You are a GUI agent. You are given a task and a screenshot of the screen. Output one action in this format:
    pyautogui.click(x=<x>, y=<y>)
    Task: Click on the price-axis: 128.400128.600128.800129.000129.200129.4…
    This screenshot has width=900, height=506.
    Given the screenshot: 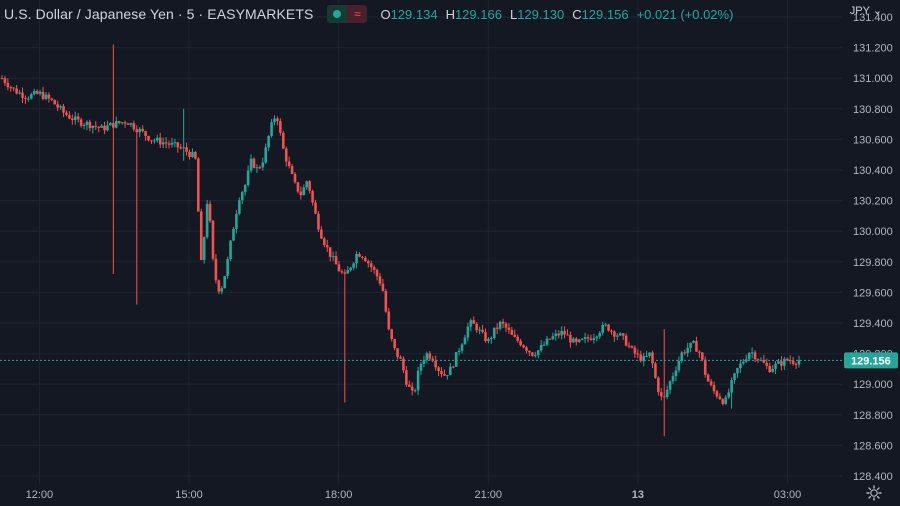 What is the action you would take?
    pyautogui.click(x=873, y=247)
    